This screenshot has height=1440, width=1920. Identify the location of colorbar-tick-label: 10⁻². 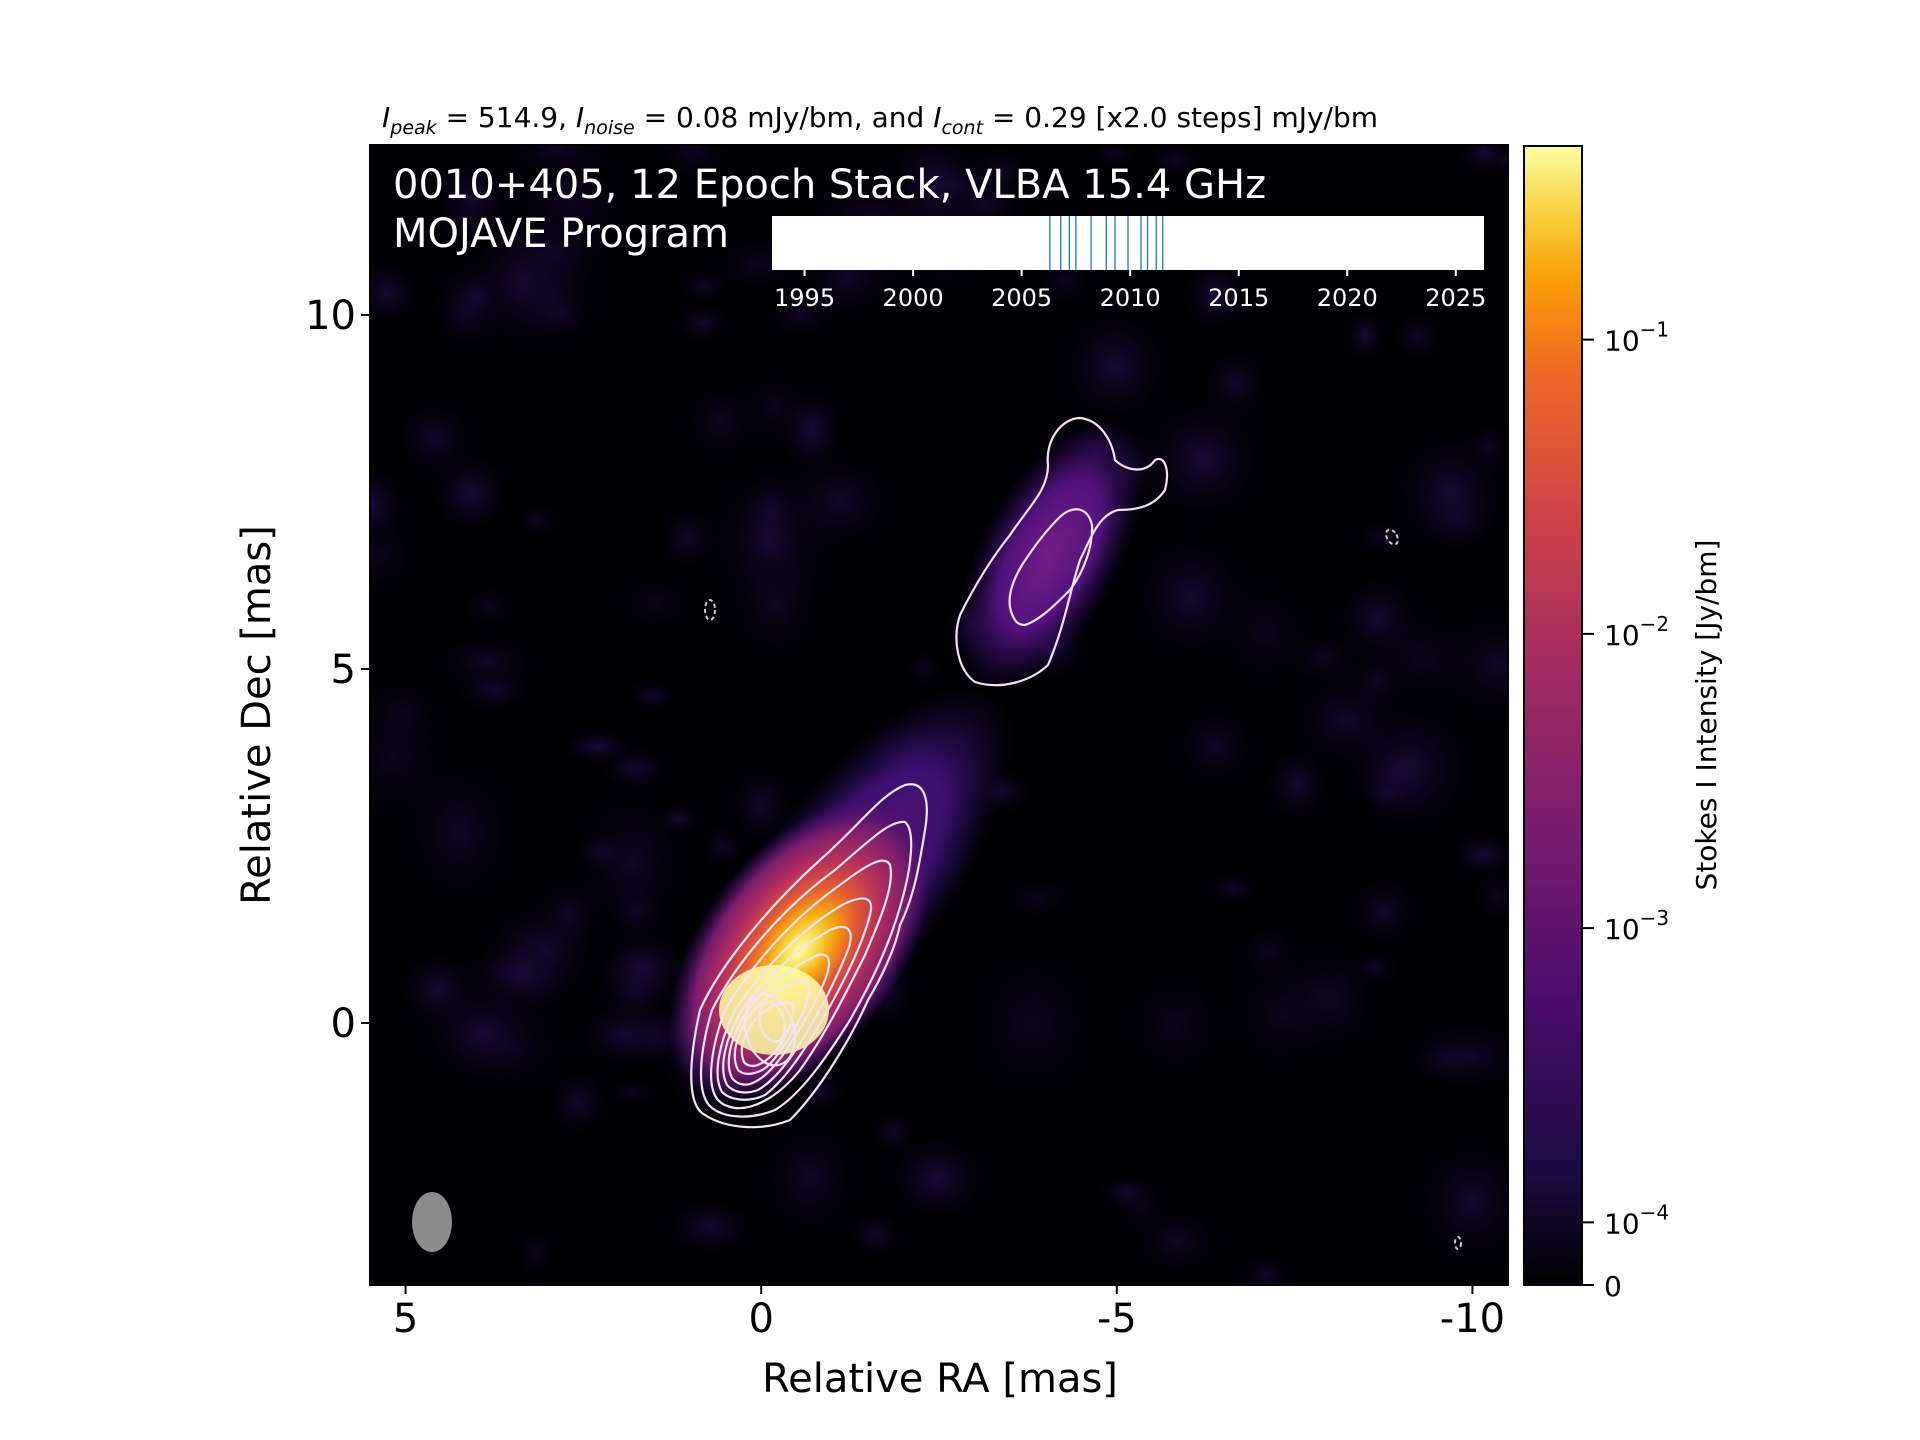
(1636, 632).